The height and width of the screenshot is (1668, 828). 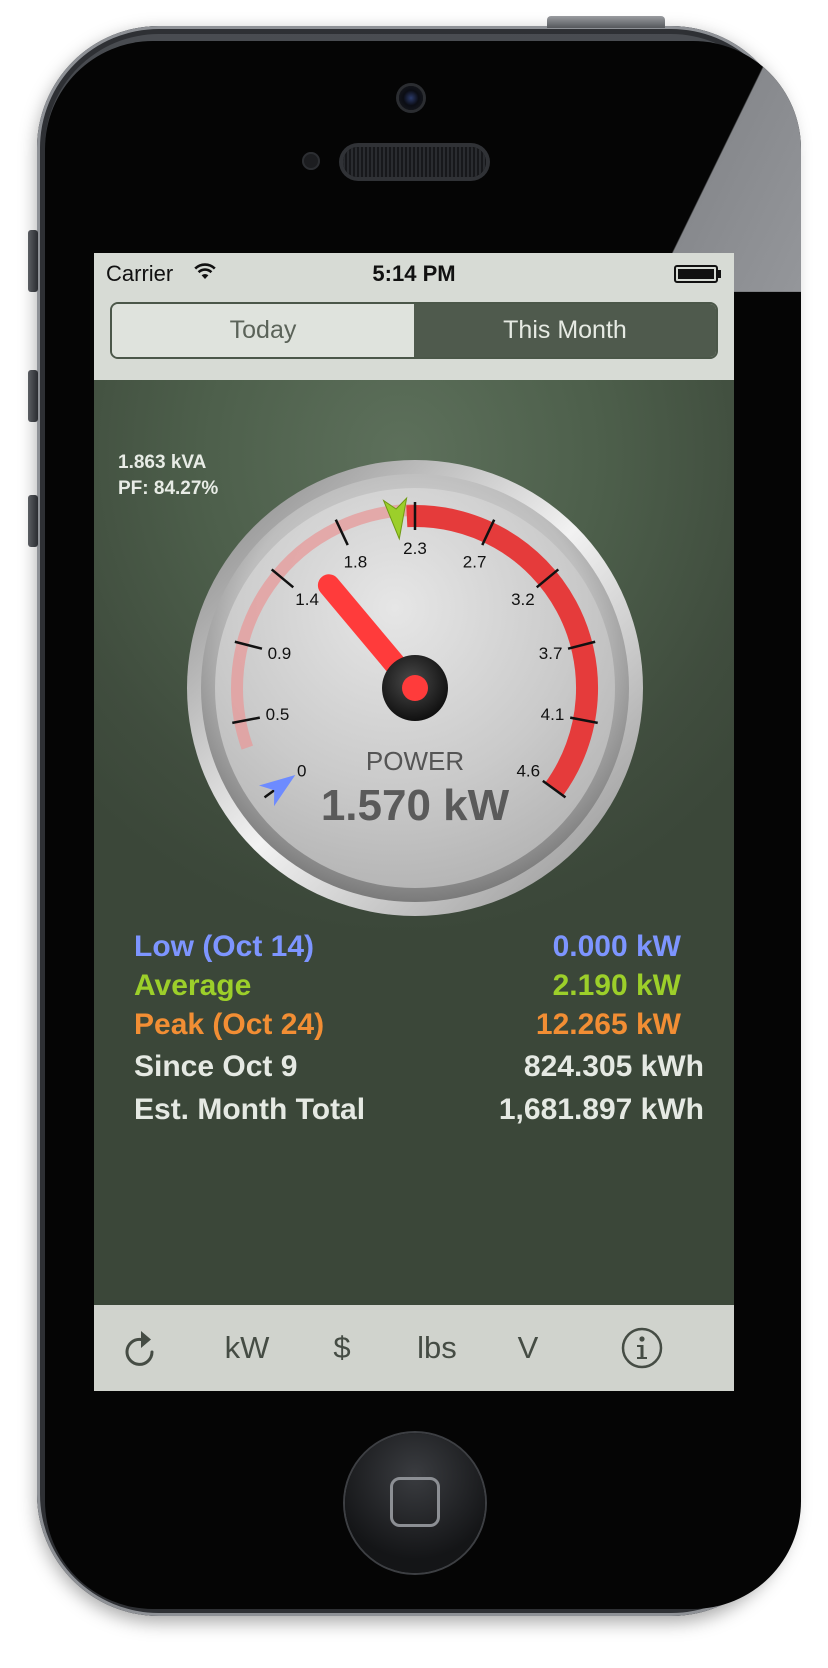 I want to click on info-button, so click(x=642, y=1348).